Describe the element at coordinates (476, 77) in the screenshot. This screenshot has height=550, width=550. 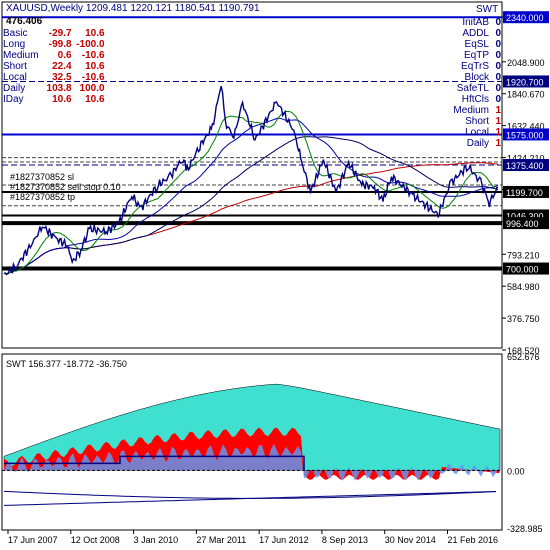
I see `flag-label: Block` at that location.